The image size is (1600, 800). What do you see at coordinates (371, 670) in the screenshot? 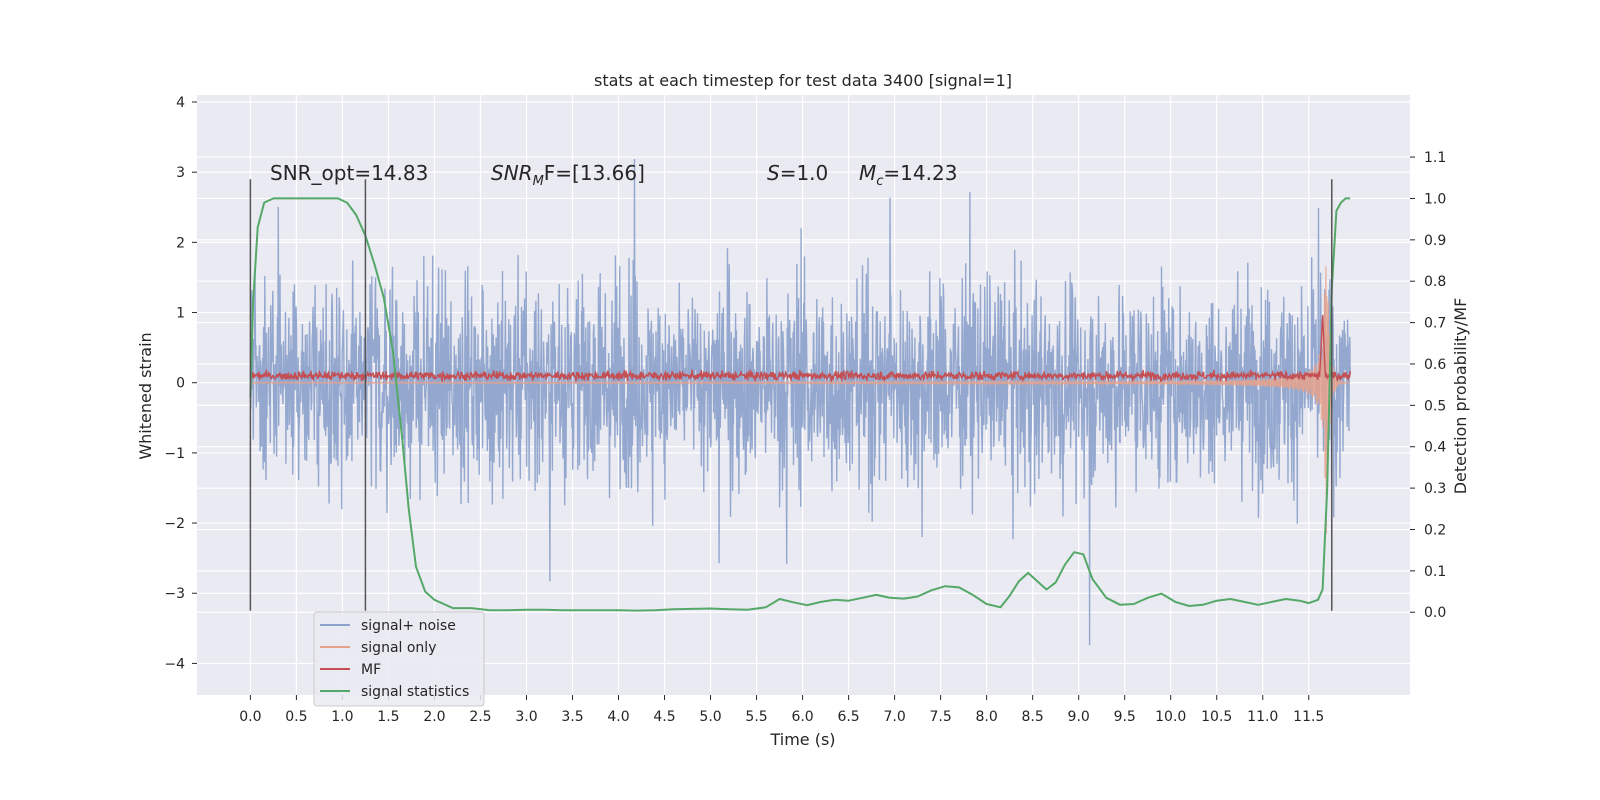
I see `legend-label-mf: MF` at bounding box center [371, 670].